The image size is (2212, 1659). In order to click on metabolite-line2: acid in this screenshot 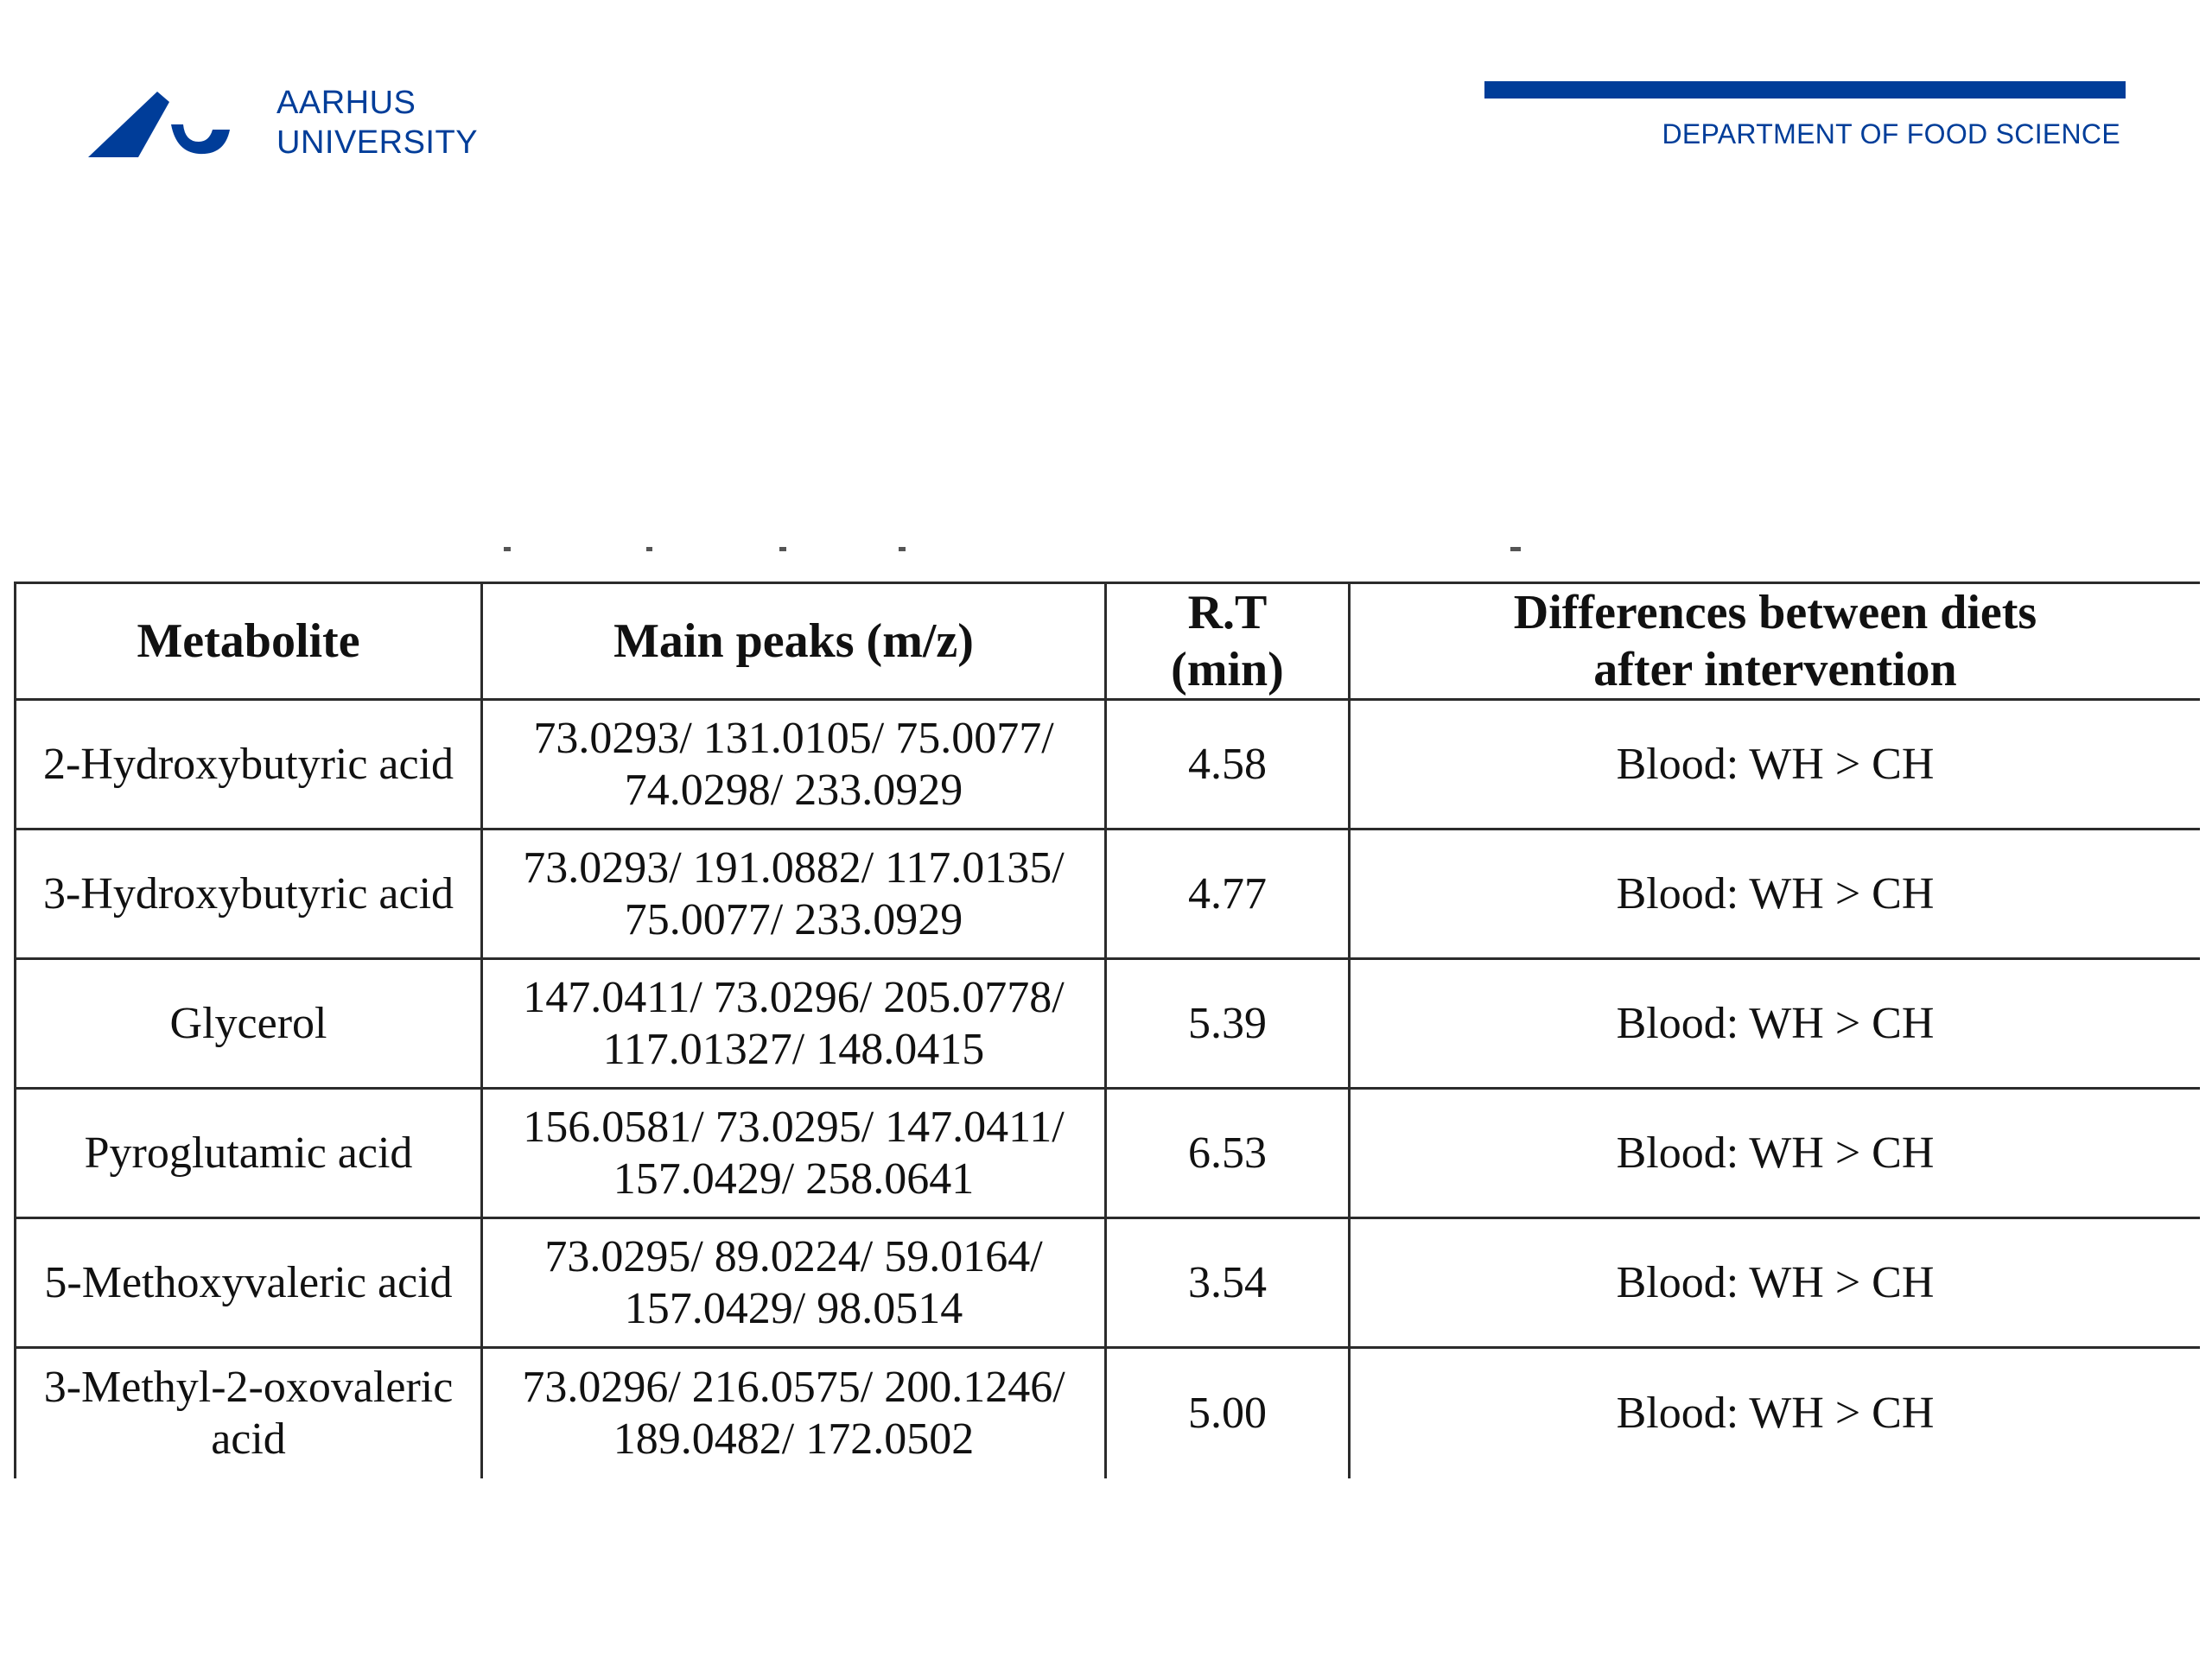, I will do `click(248, 1439)`.